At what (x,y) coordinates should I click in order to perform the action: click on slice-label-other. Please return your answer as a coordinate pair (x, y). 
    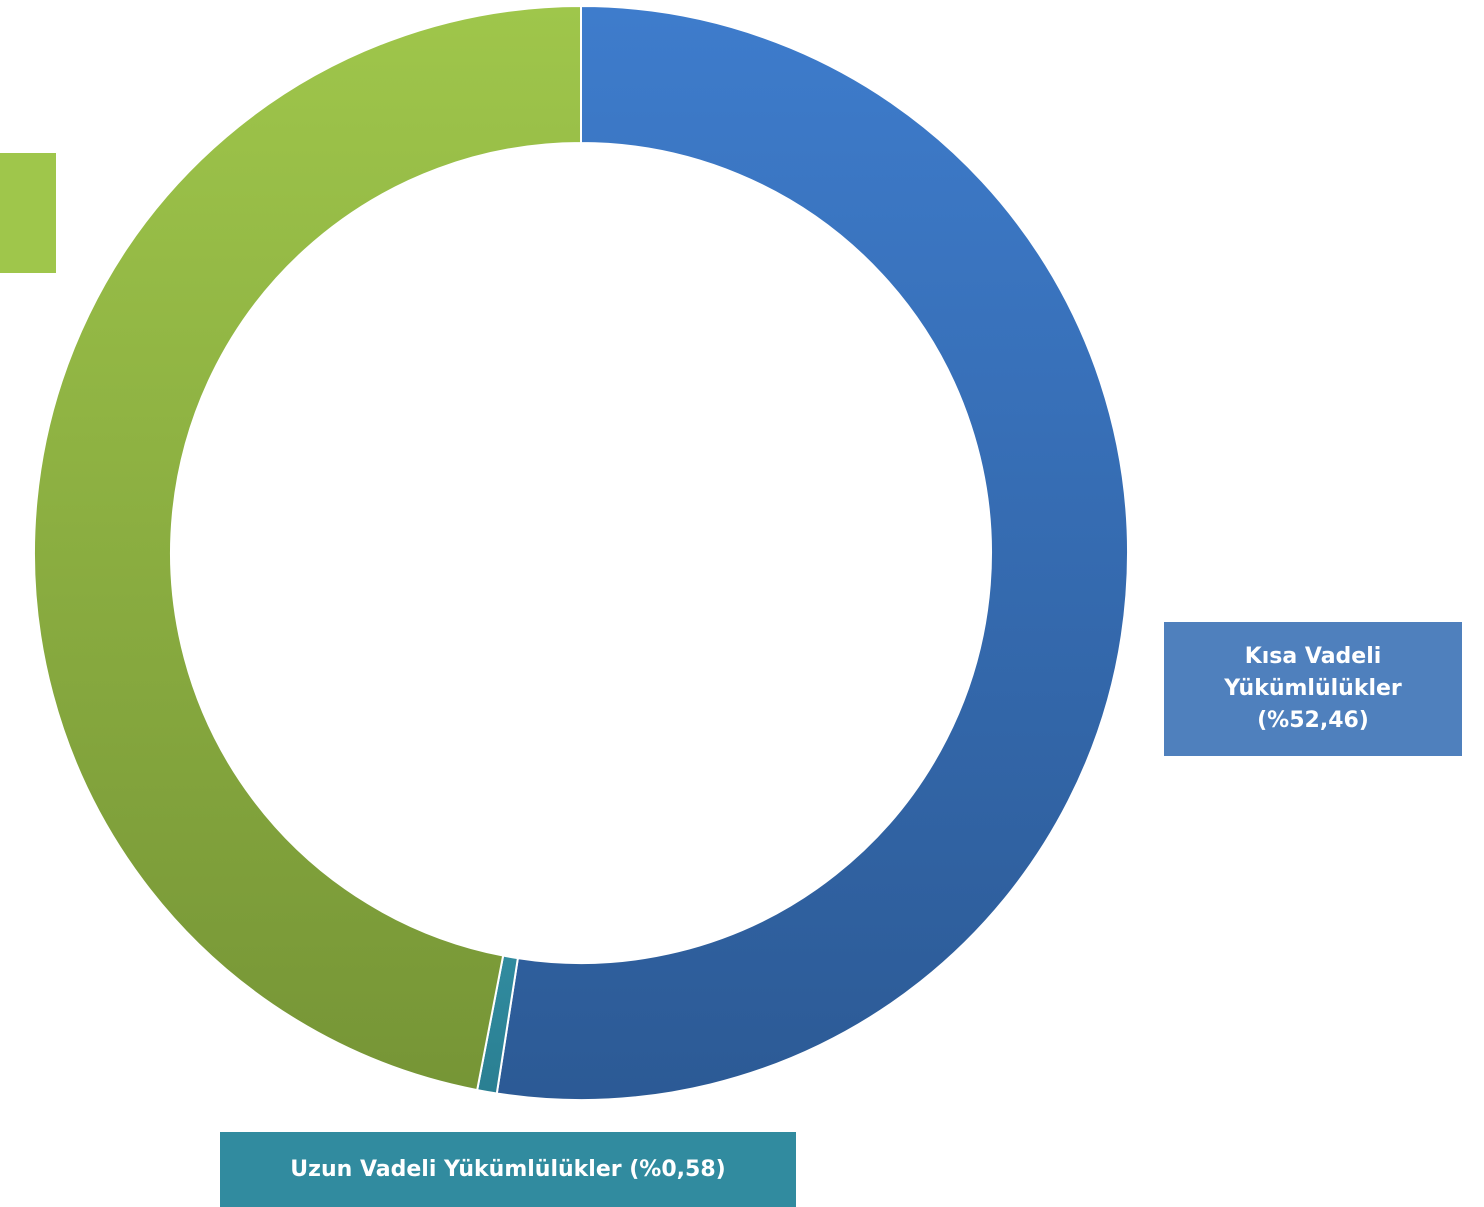
    Looking at the image, I should click on (28, 213).